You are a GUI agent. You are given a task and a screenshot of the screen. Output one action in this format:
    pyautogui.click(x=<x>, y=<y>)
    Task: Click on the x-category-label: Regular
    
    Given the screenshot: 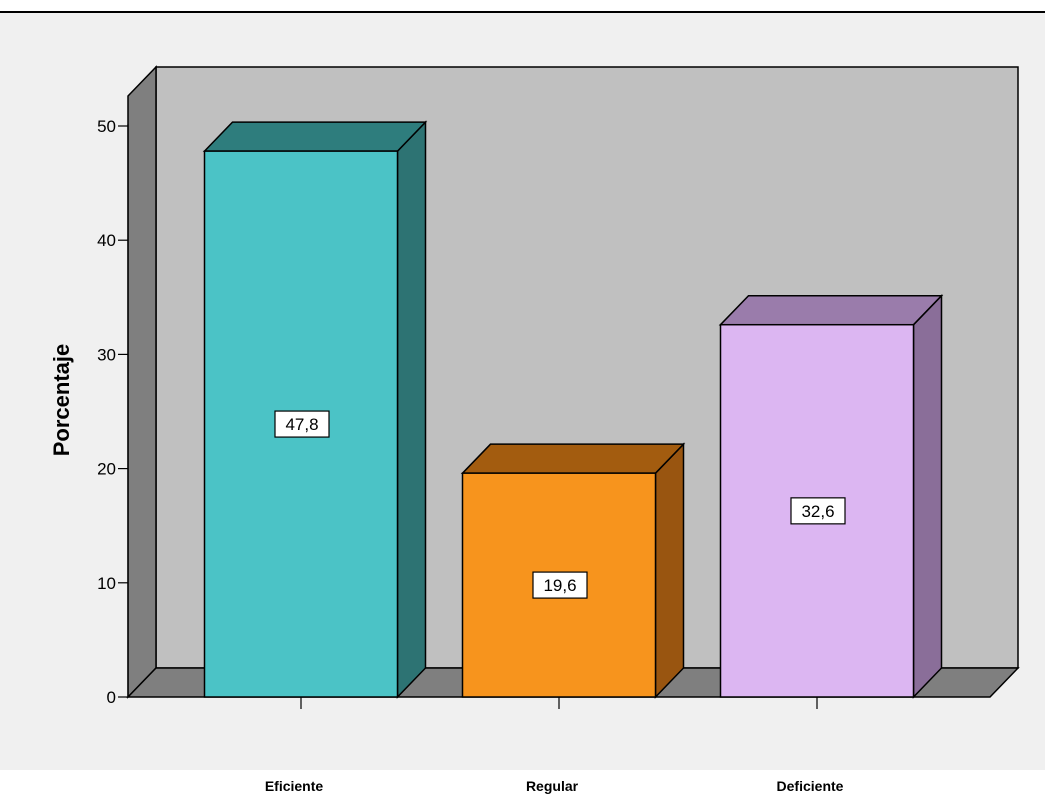 What is the action you would take?
    pyautogui.click(x=552, y=786)
    